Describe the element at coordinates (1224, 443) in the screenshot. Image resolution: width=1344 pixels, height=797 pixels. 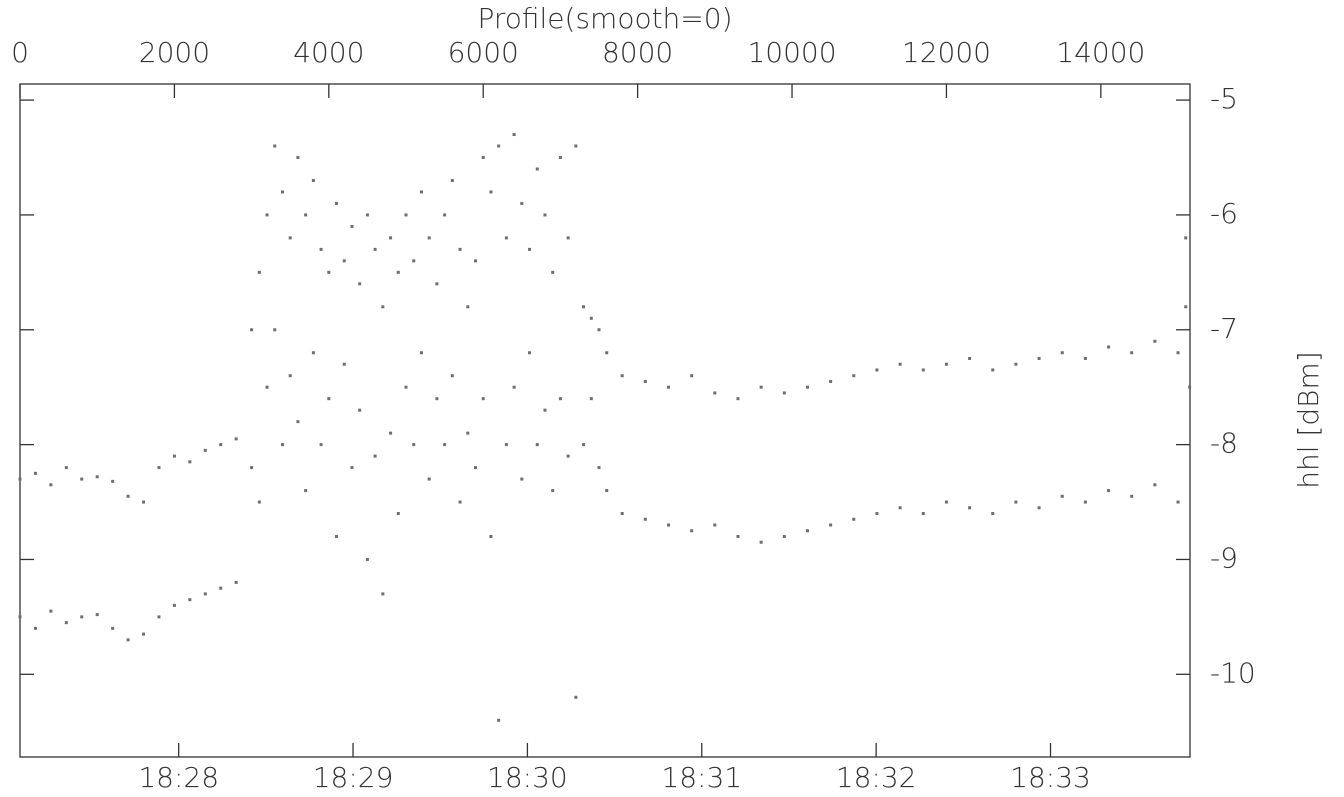
I see `y-tick-label: -8` at that location.